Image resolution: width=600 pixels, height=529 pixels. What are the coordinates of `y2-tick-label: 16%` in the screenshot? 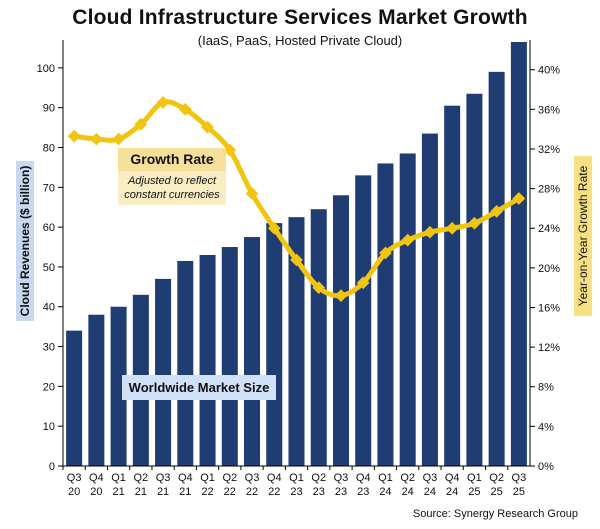 It's located at (549, 308).